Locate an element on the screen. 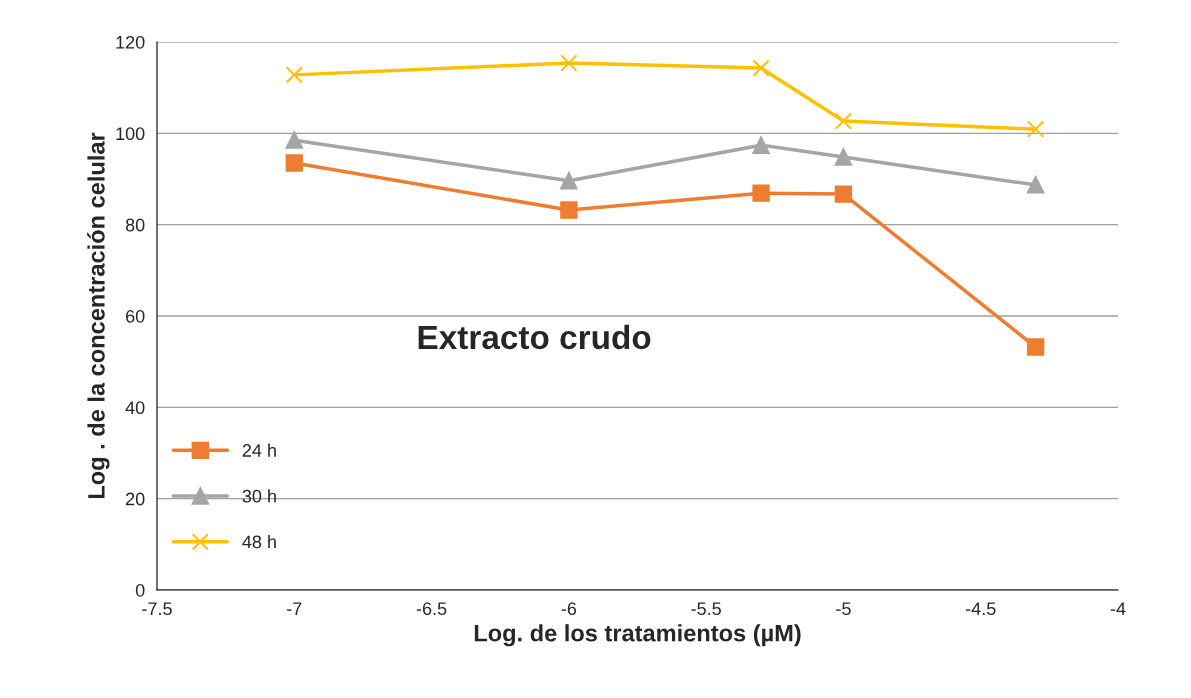 This screenshot has height=698, width=1191. x-tick-label: -4.5 is located at coordinates (980, 609).